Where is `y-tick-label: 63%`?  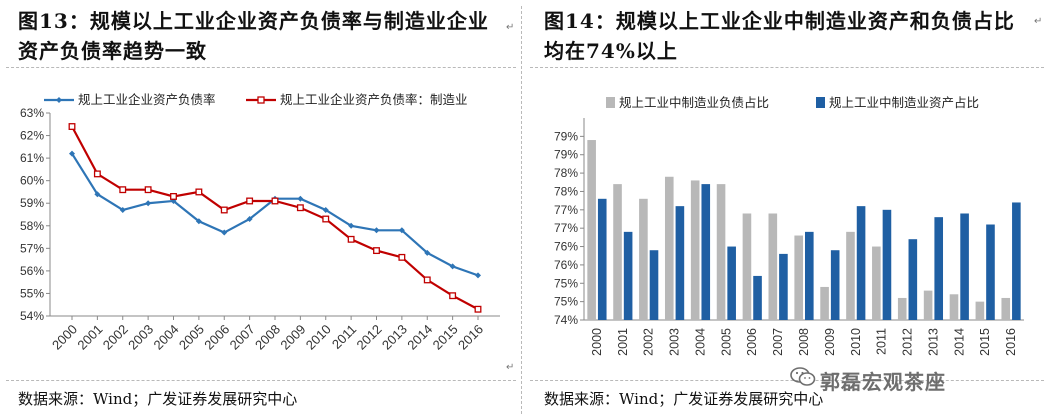
y-tick-label: 63% is located at coordinates (32, 113).